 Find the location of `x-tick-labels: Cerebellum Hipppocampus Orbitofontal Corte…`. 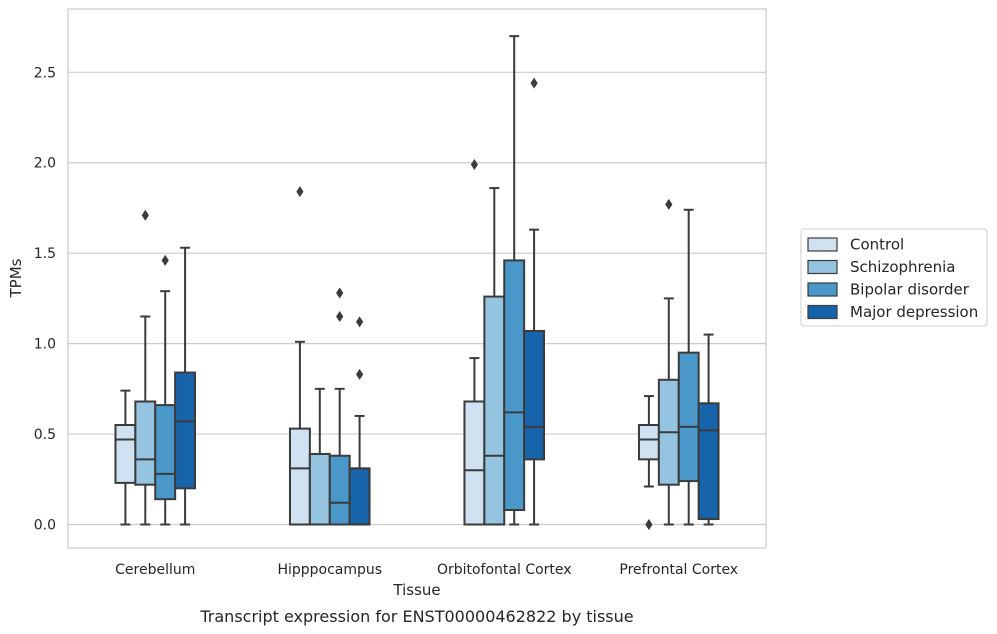

x-tick-labels: Cerebellum Hipppocampus Orbitofontal Corte… is located at coordinates (426, 570).